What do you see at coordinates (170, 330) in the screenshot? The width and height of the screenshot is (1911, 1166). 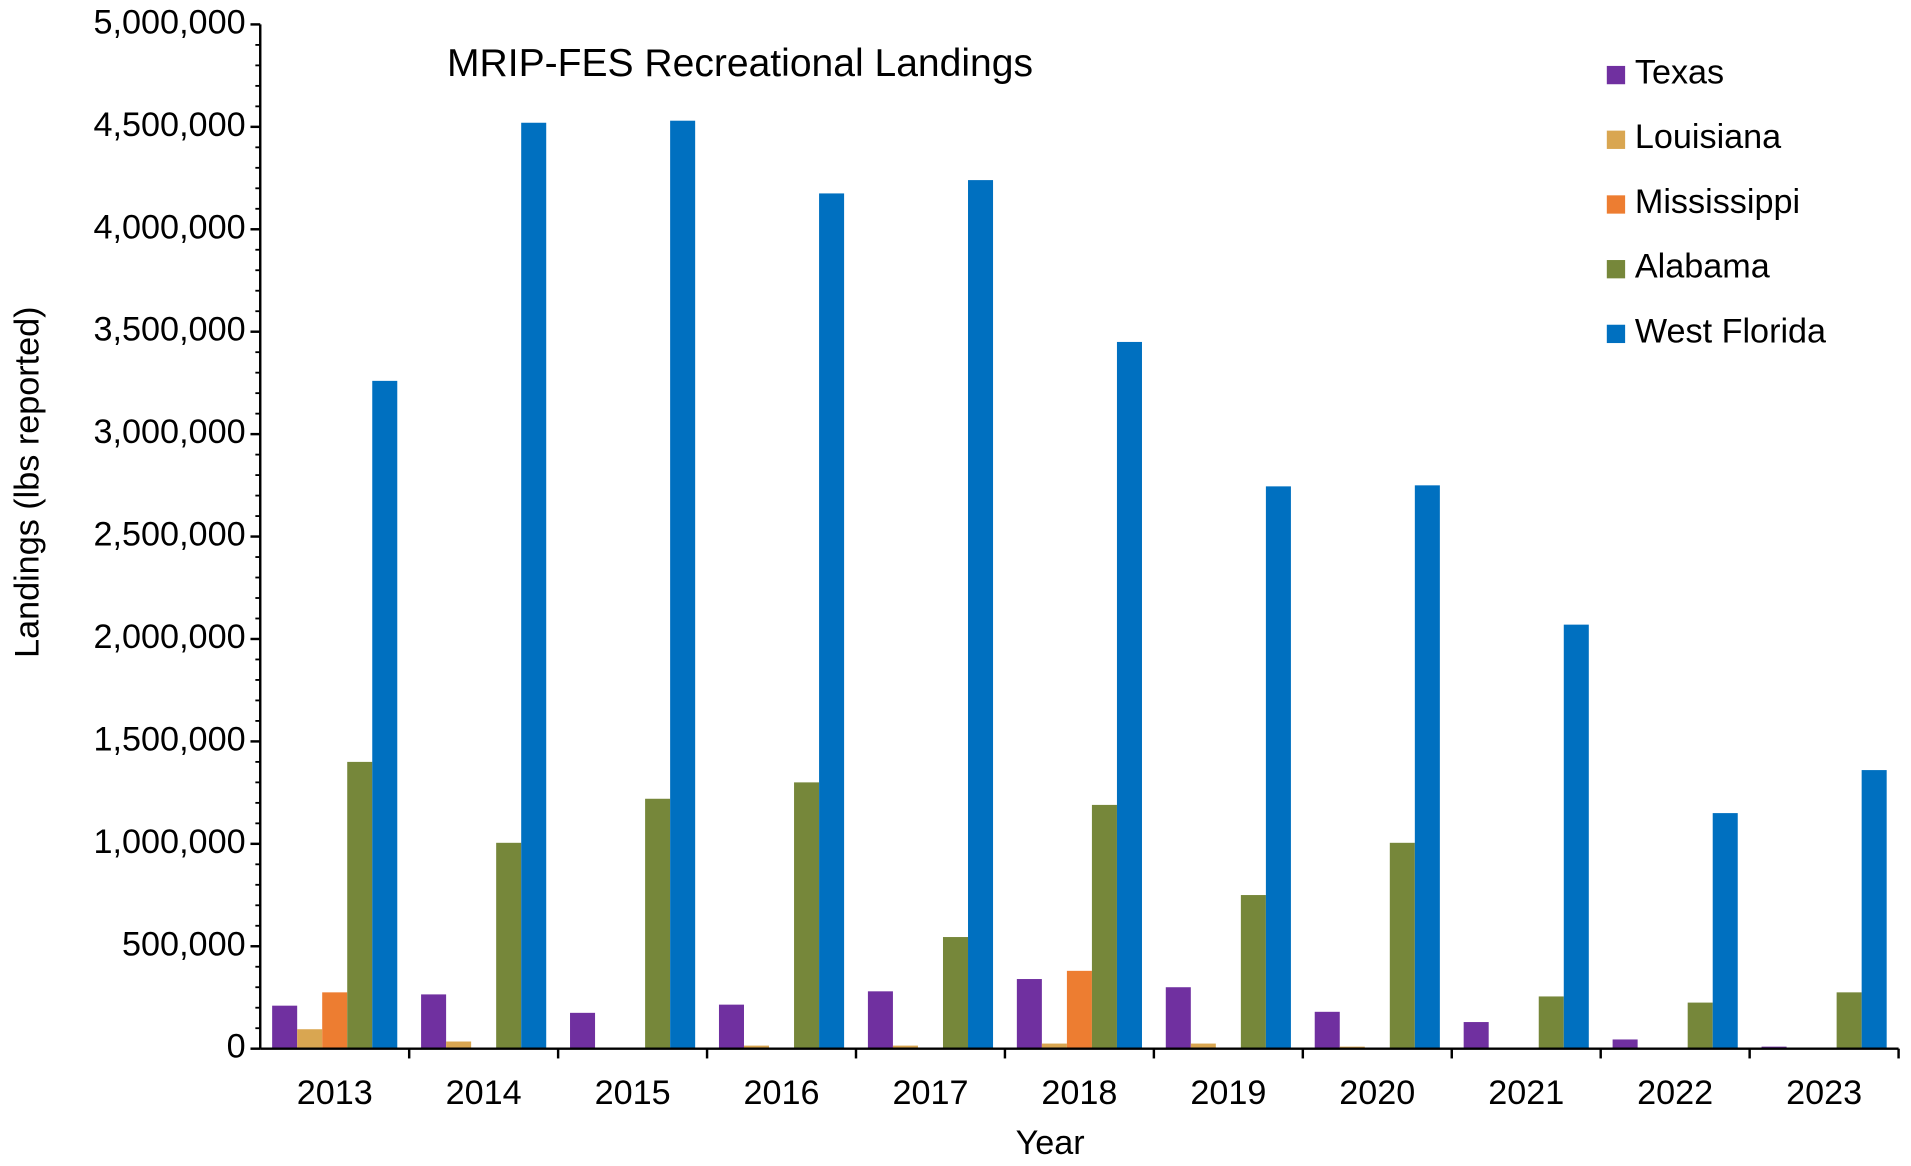 I see `y-tick-label: 3,500,000` at bounding box center [170, 330].